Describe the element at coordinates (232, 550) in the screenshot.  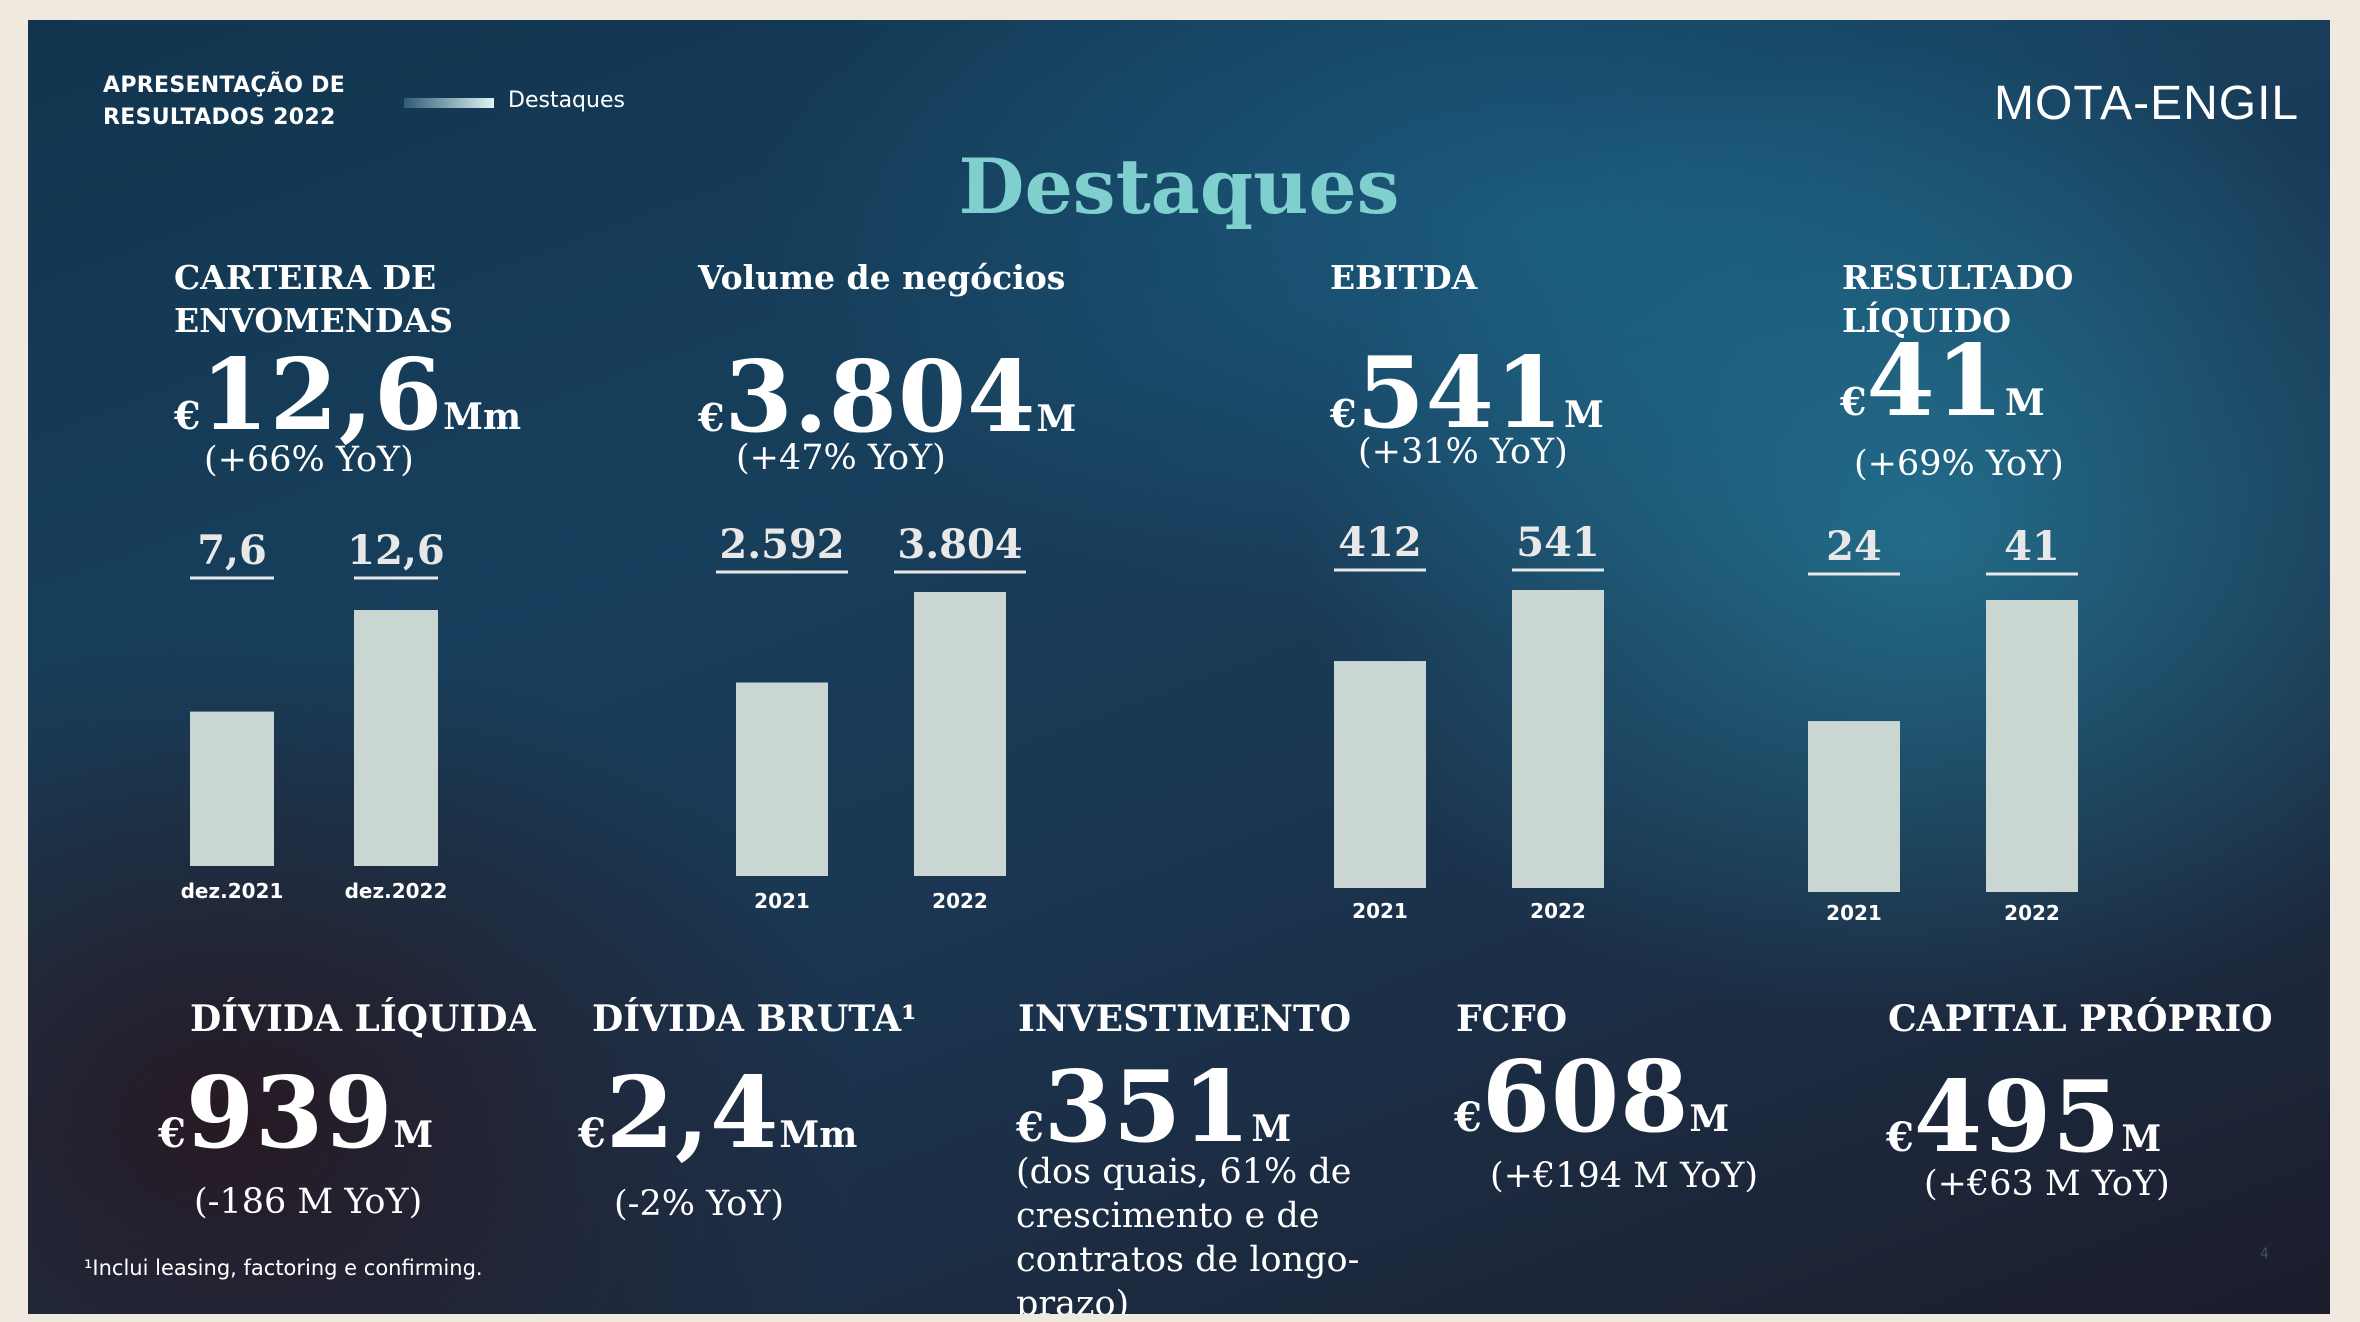
I see `data-label: 7,6` at that location.